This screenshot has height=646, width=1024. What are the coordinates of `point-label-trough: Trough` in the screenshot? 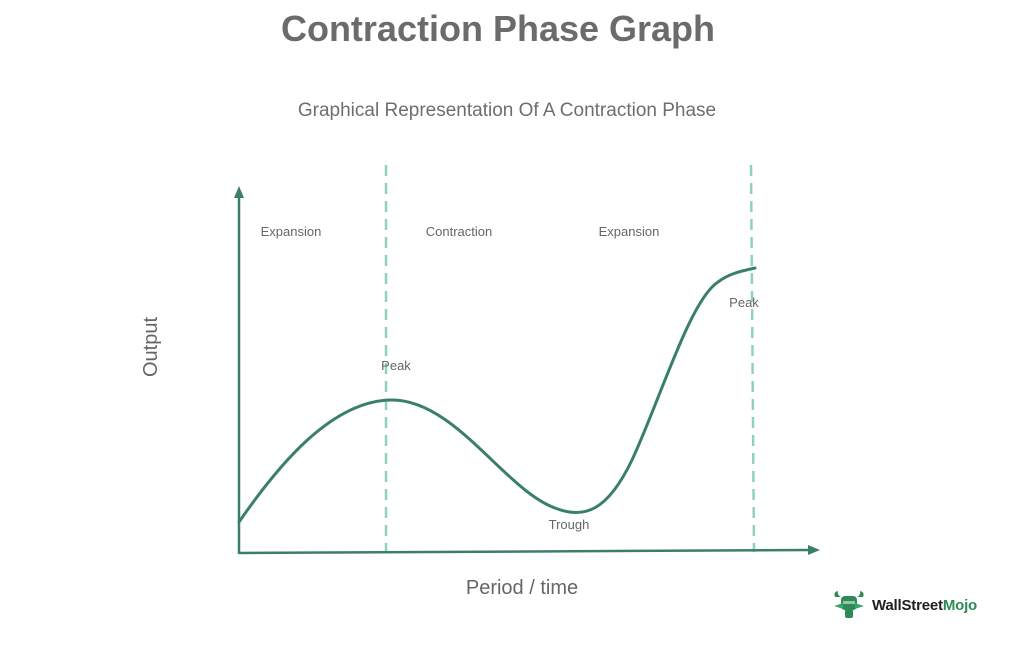 It's located at (569, 524).